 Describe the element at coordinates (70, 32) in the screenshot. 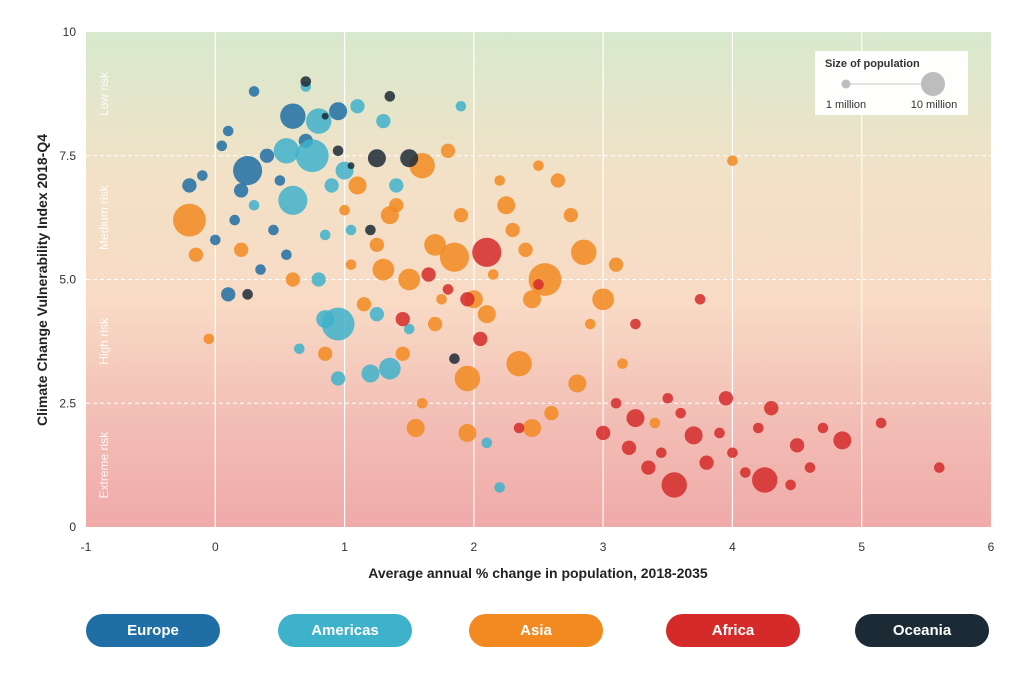

I see `y-tick-label: 10` at that location.